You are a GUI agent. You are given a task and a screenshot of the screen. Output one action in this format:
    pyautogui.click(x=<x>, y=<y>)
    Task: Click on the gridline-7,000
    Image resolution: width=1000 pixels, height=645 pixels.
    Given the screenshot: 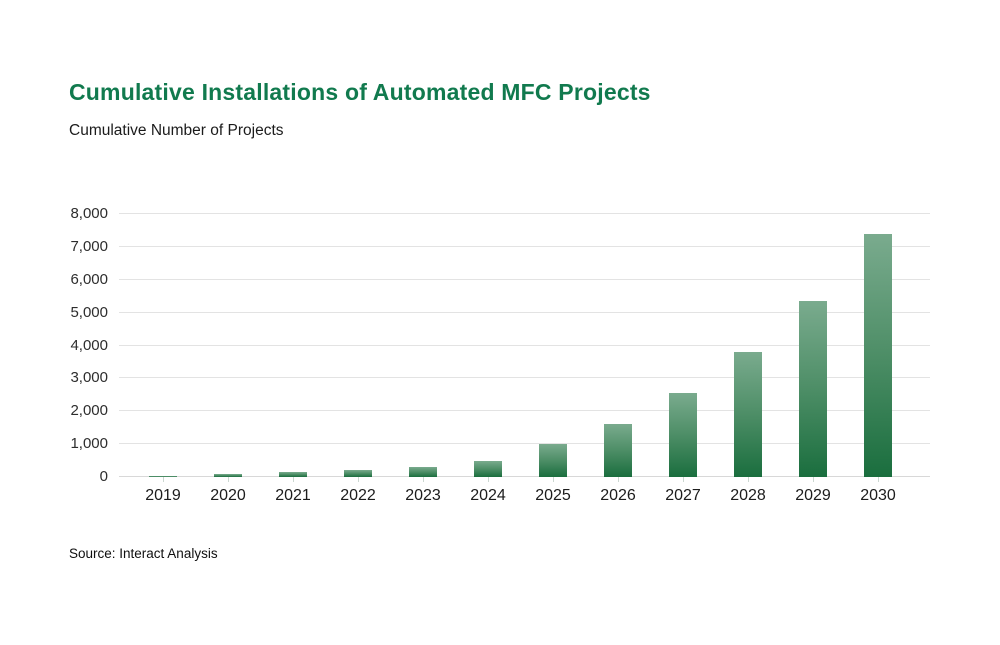 What is the action you would take?
    pyautogui.click(x=524, y=246)
    